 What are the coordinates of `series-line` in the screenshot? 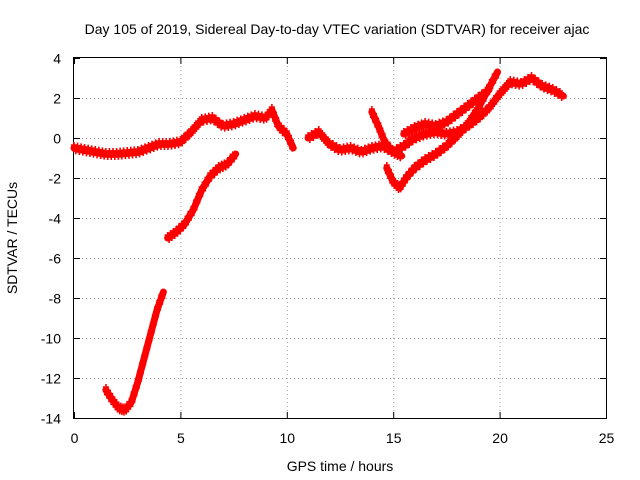 It's located at (435, 115).